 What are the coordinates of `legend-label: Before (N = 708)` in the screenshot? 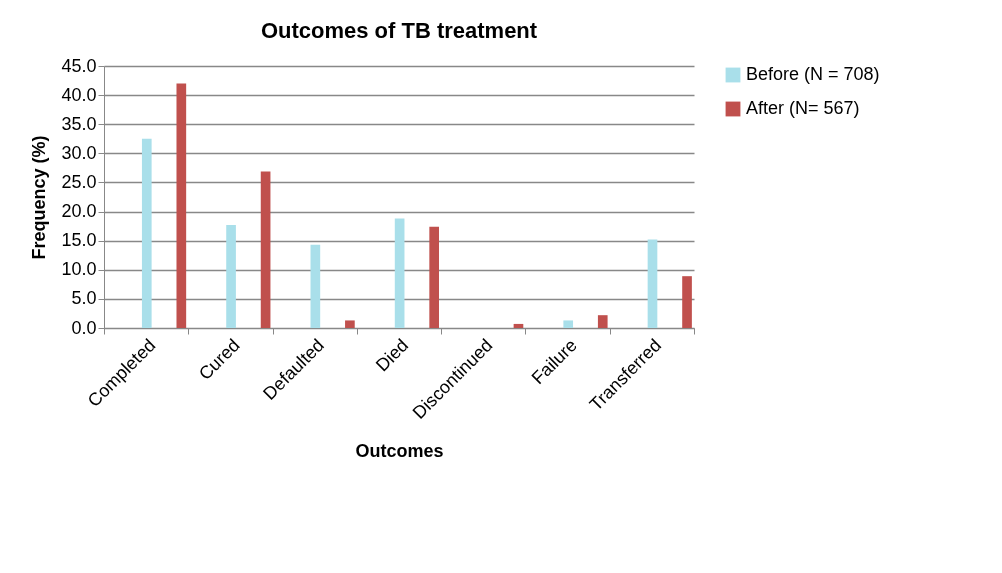 It's located at (813, 74).